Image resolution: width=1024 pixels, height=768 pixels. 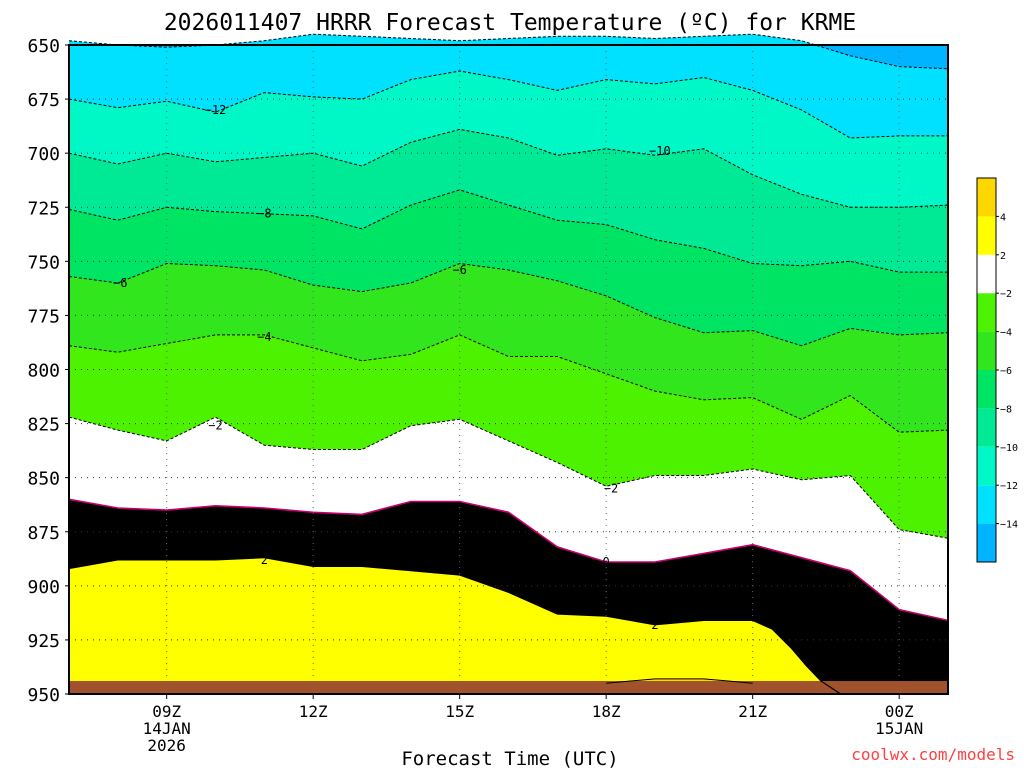 I want to click on y-tick-label-875: 875, so click(x=43, y=533).